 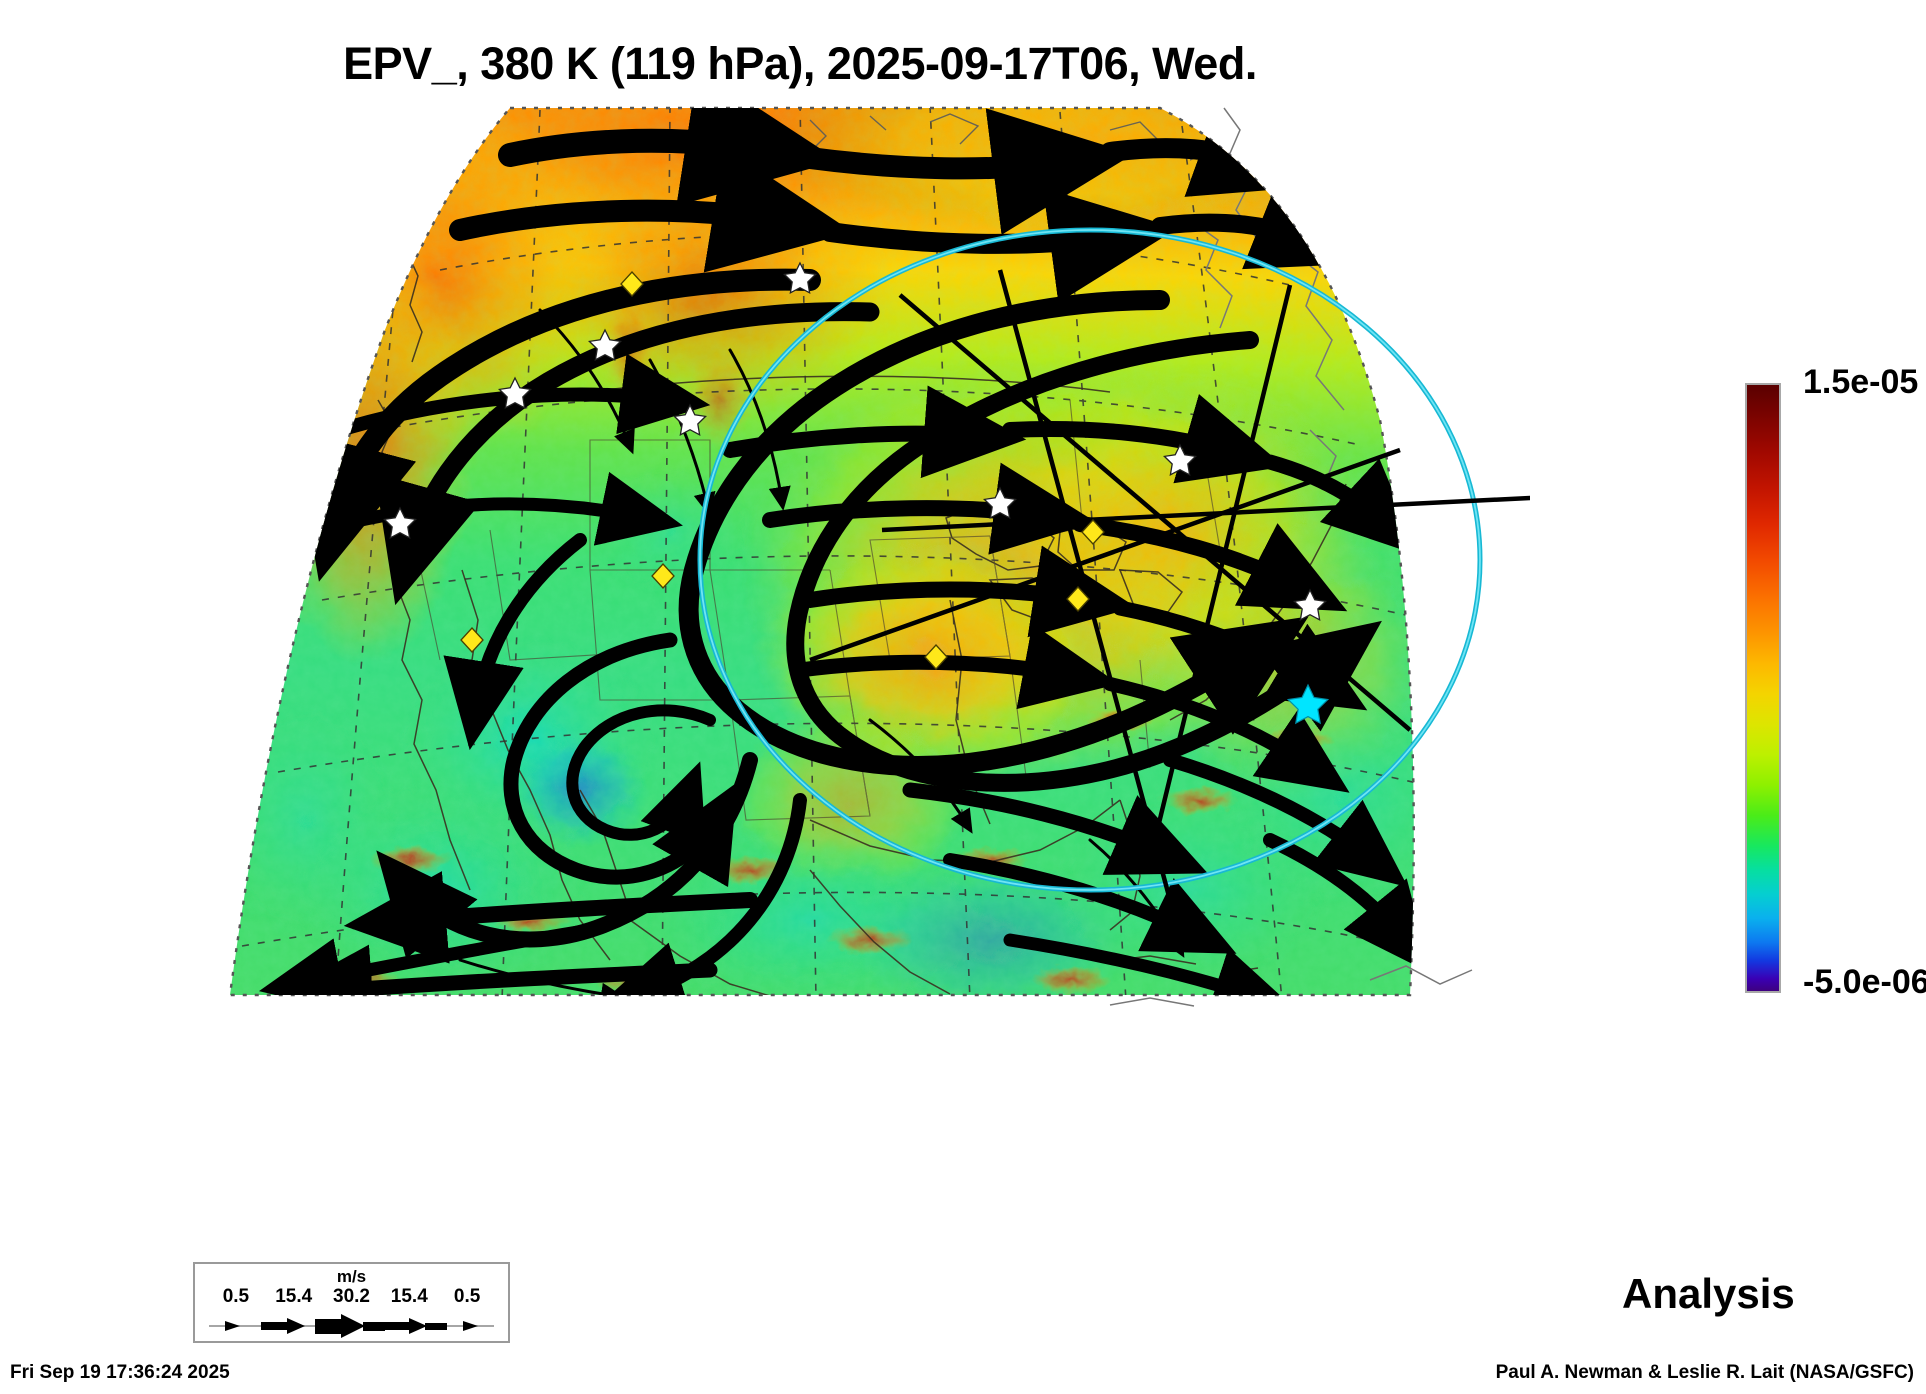 What do you see at coordinates (782, 470) in the screenshot?
I see `site-diamond-marker` at bounding box center [782, 470].